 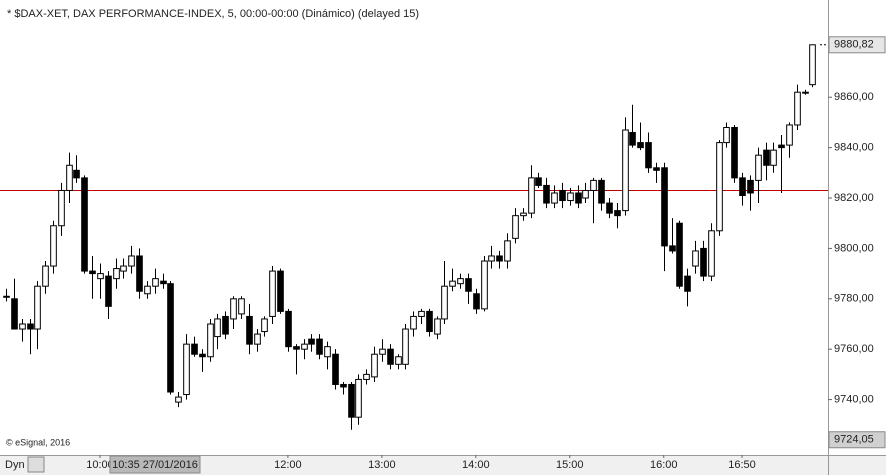 I want to click on crosshair-value-box, so click(x=857, y=440).